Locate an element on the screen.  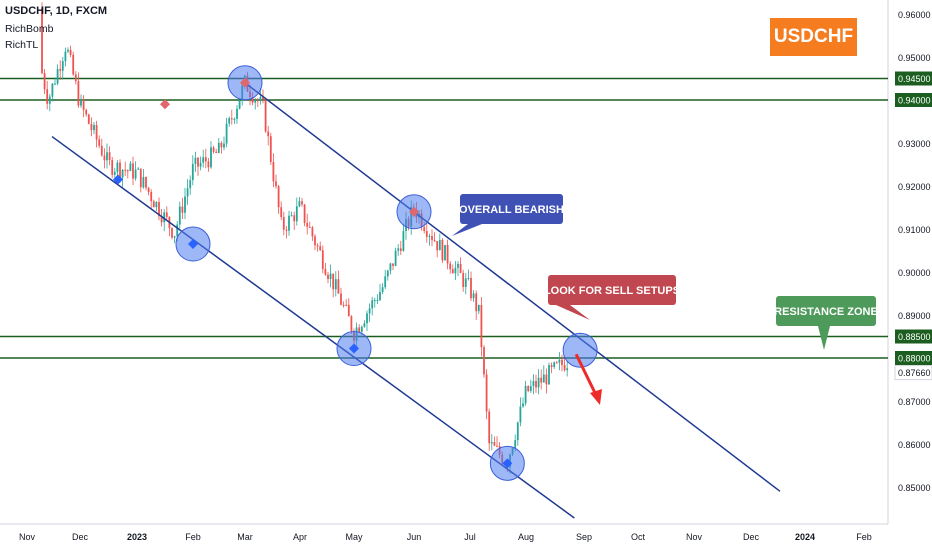
callout-red: LOOK FOR SELL SETUPS is located at coordinates (612, 297).